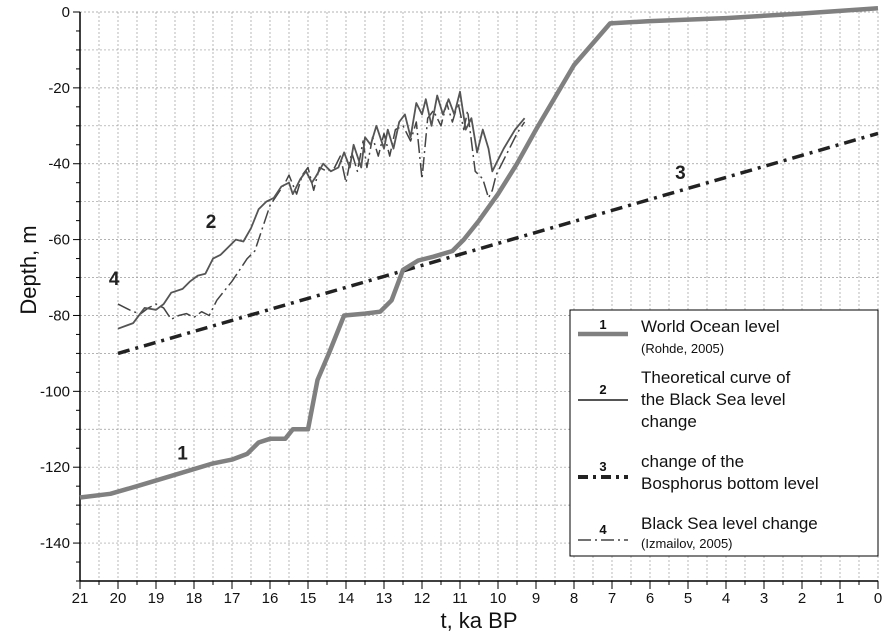  What do you see at coordinates (682, 348) in the screenshot?
I see `legend-source-1: (Rohde, 2005)` at bounding box center [682, 348].